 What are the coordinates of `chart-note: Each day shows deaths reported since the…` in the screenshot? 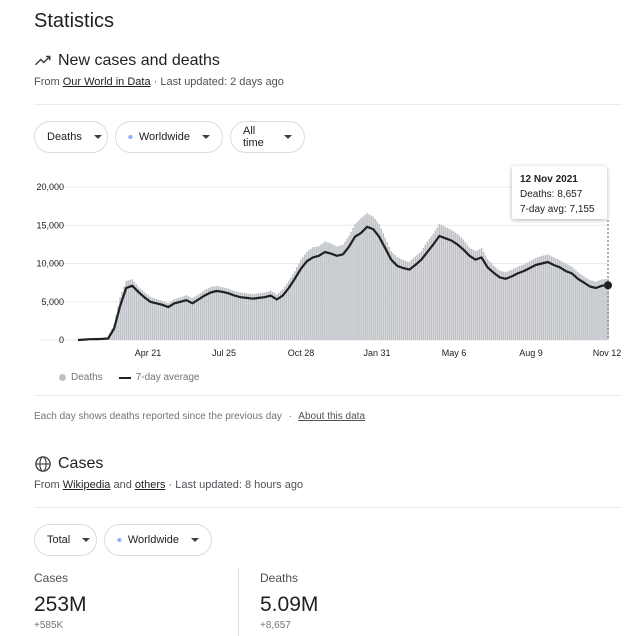 It's located at (199, 416).